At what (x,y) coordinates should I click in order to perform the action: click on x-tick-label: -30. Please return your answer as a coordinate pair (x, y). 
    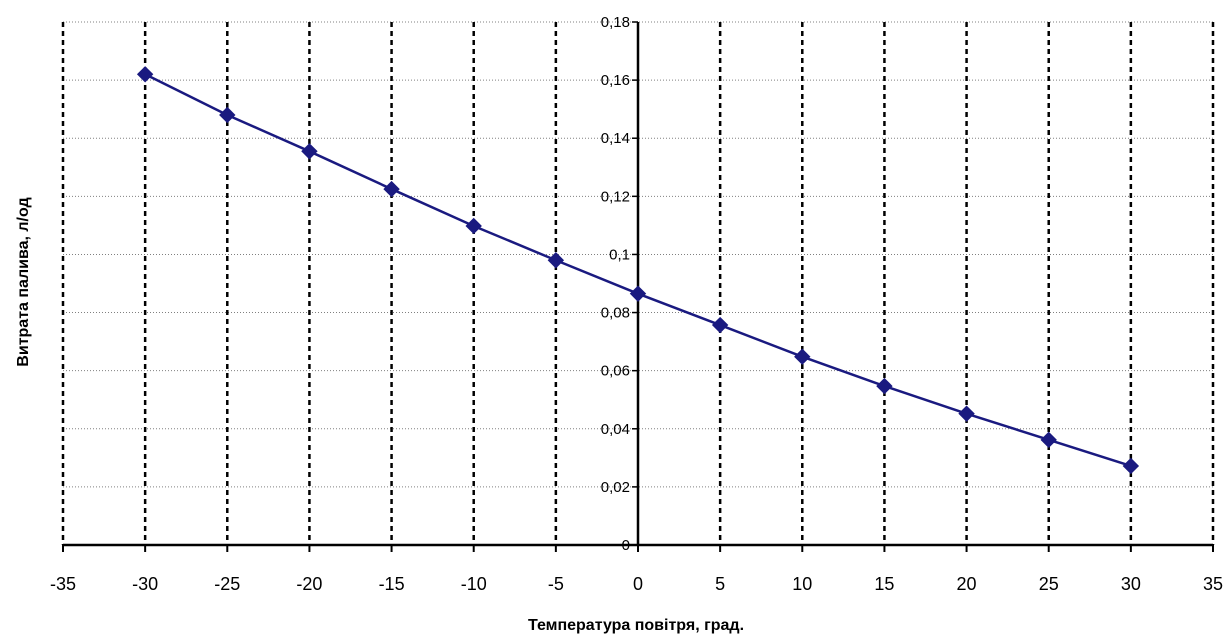
    Looking at the image, I should click on (145, 584).